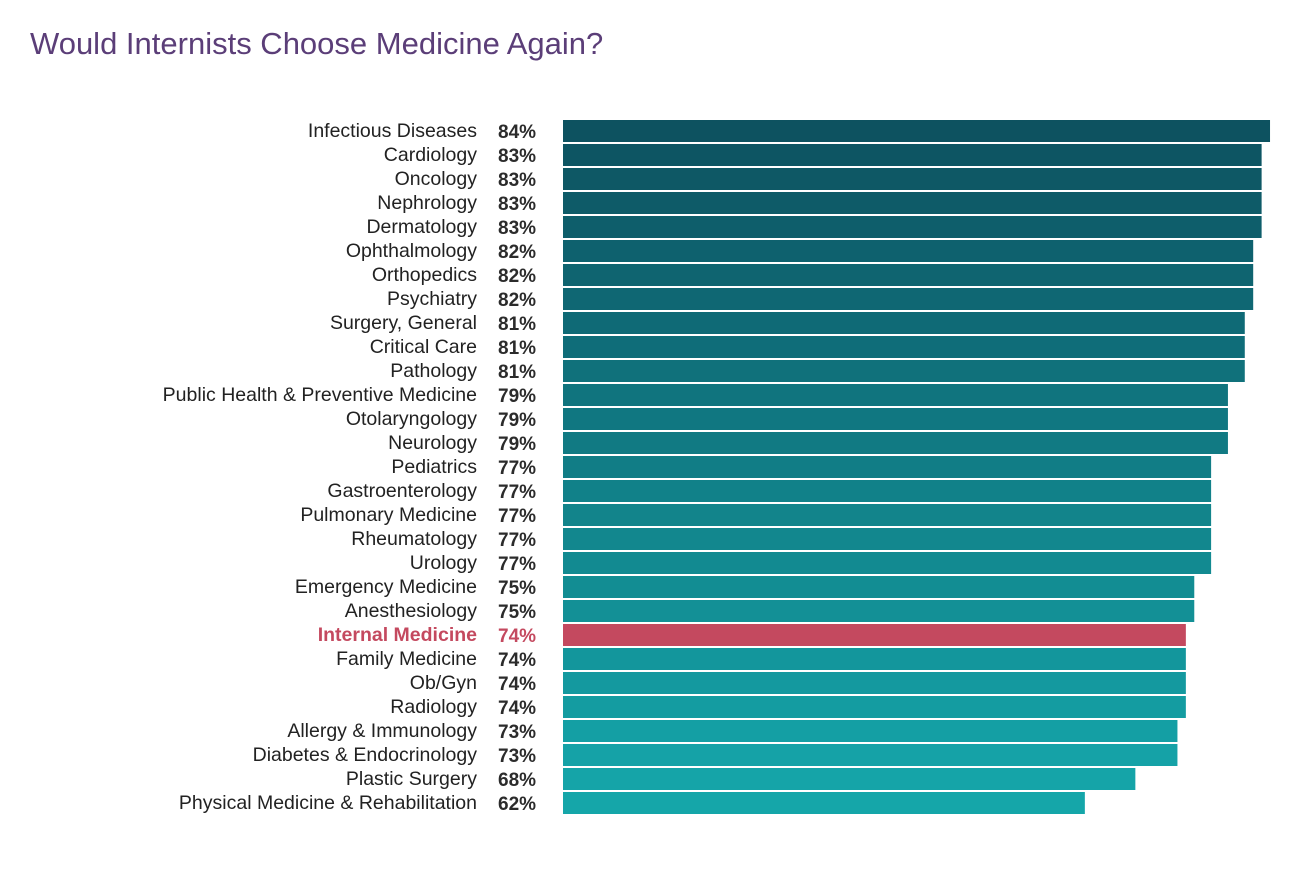 The image size is (1290, 878). Describe the element at coordinates (403, 323) in the screenshot. I see `category-label: Surgery, General` at that location.